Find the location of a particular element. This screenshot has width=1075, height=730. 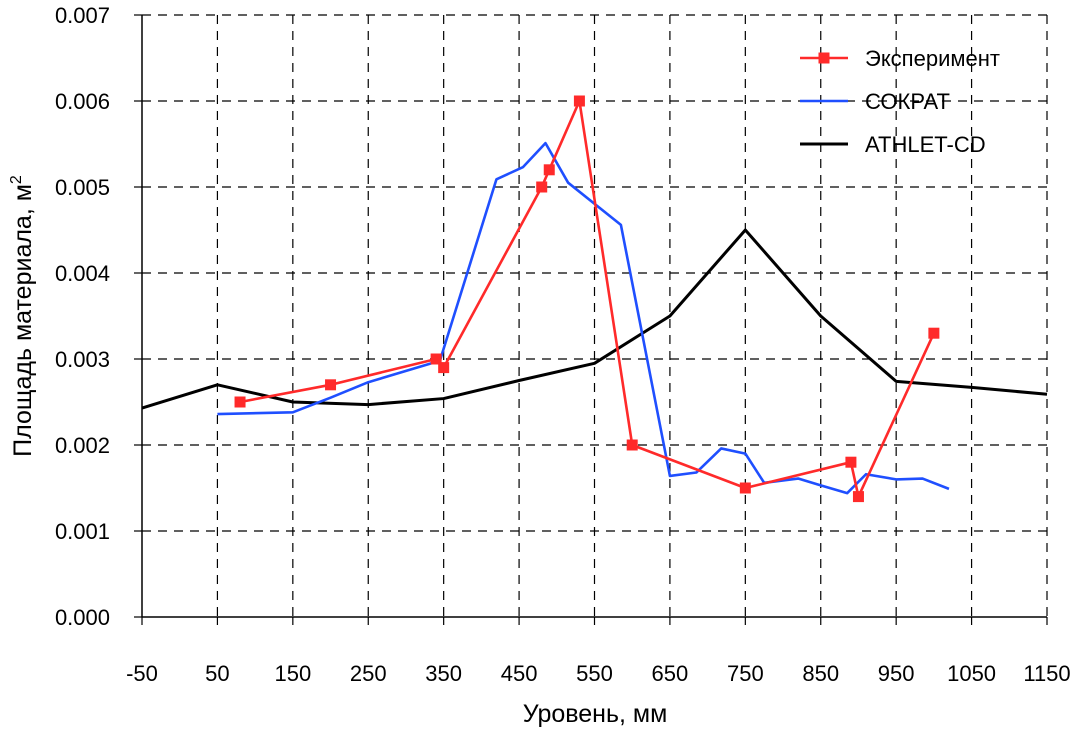

legend-label: СОКРАТ is located at coordinates (907, 101).